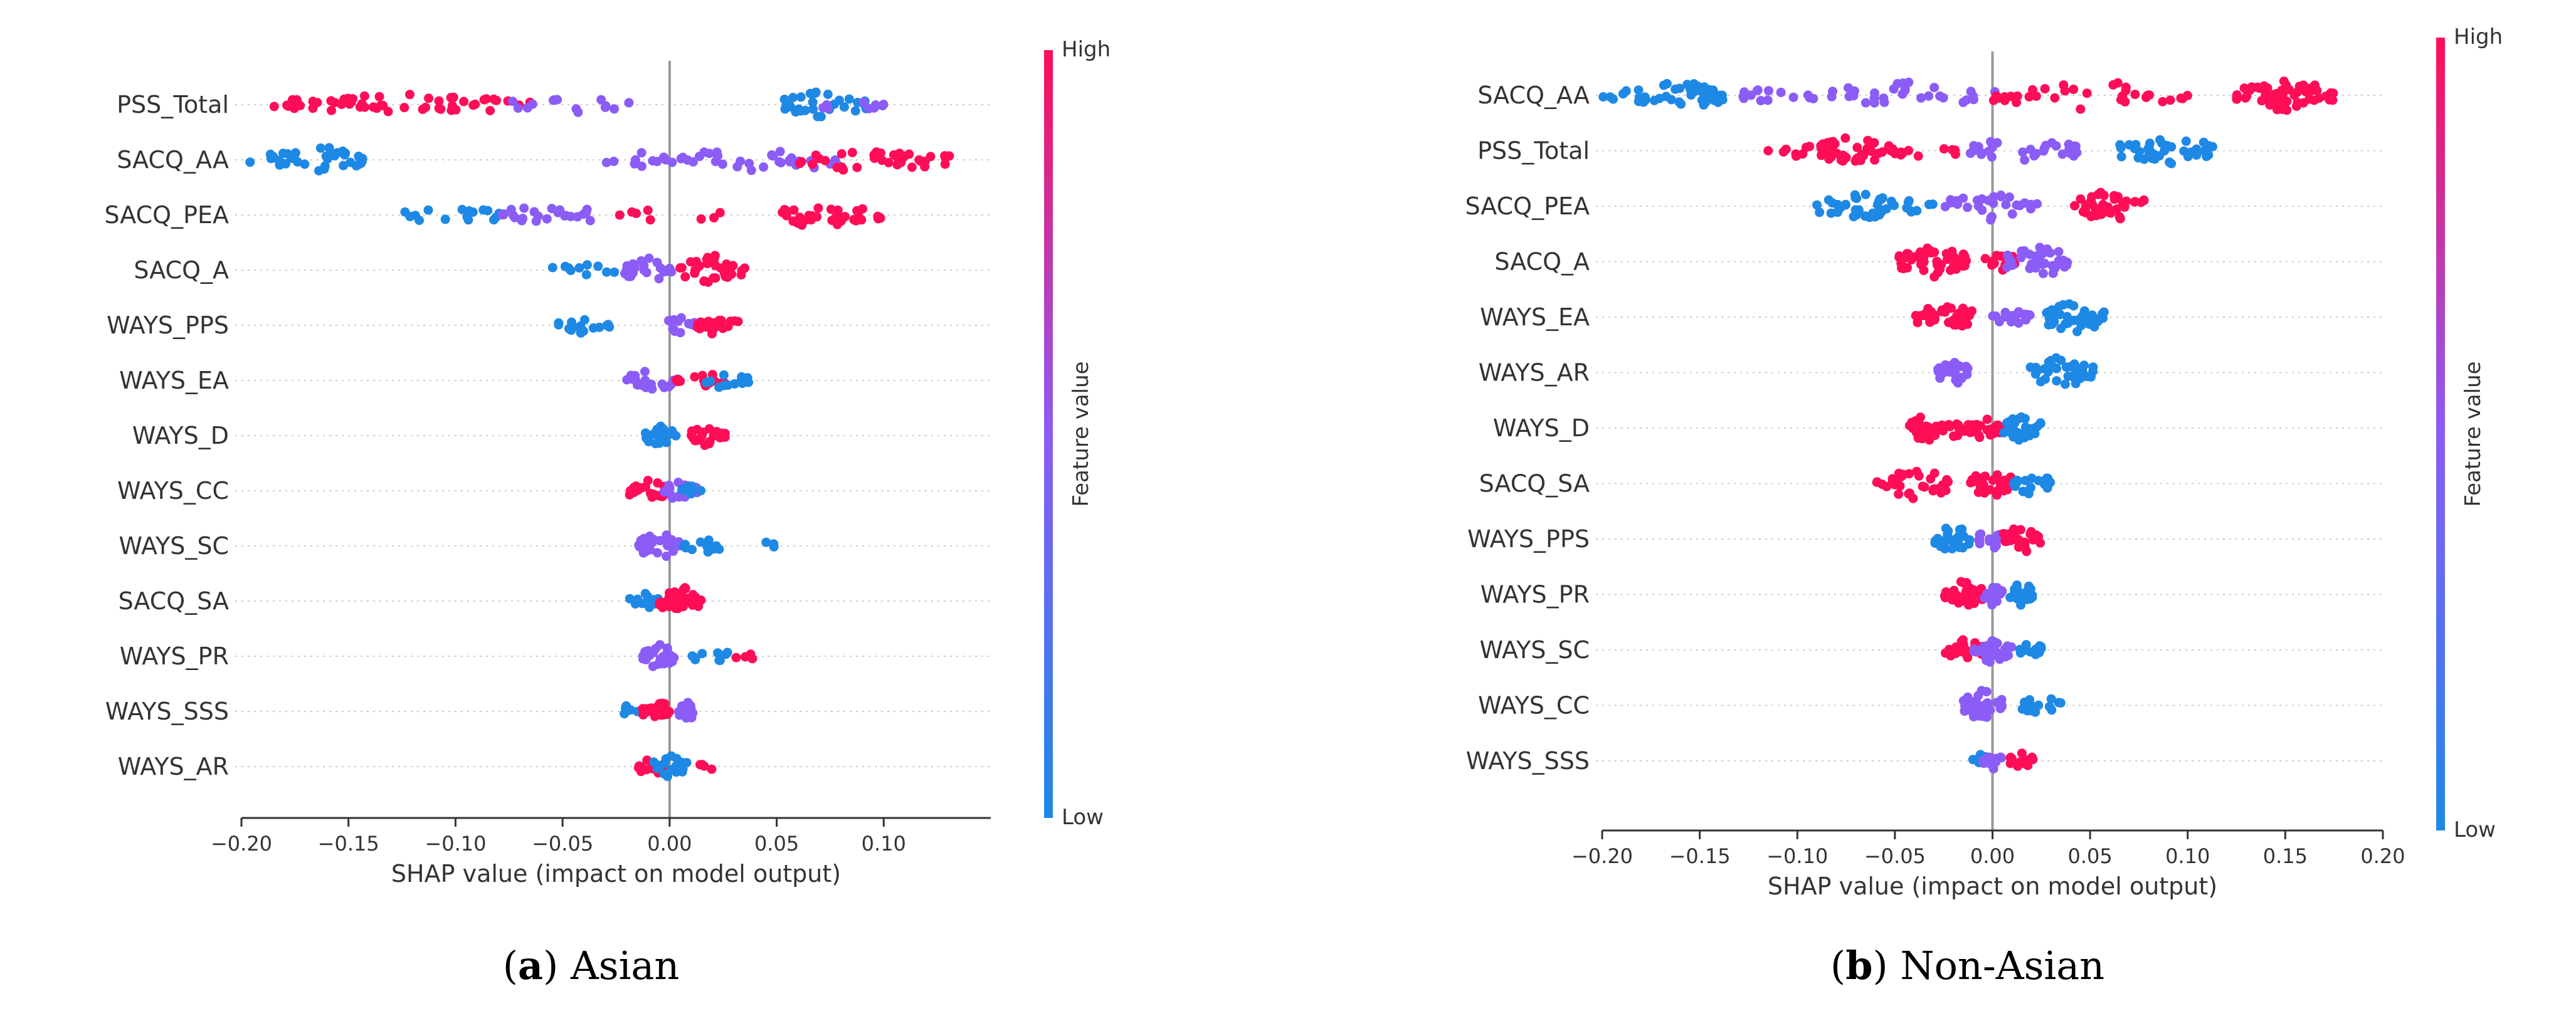 The width and height of the screenshot is (2576, 1011). Describe the element at coordinates (348, 844) in the screenshot. I see `x-tick-label: −0.15` at that location.